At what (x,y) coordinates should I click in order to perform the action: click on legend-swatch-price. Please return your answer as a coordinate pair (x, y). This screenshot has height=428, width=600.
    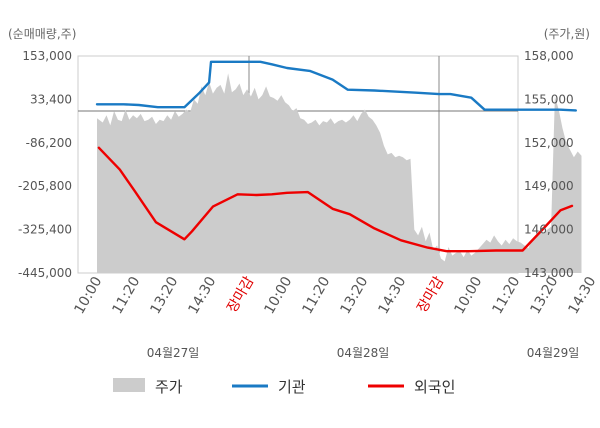
    Looking at the image, I should click on (129, 385).